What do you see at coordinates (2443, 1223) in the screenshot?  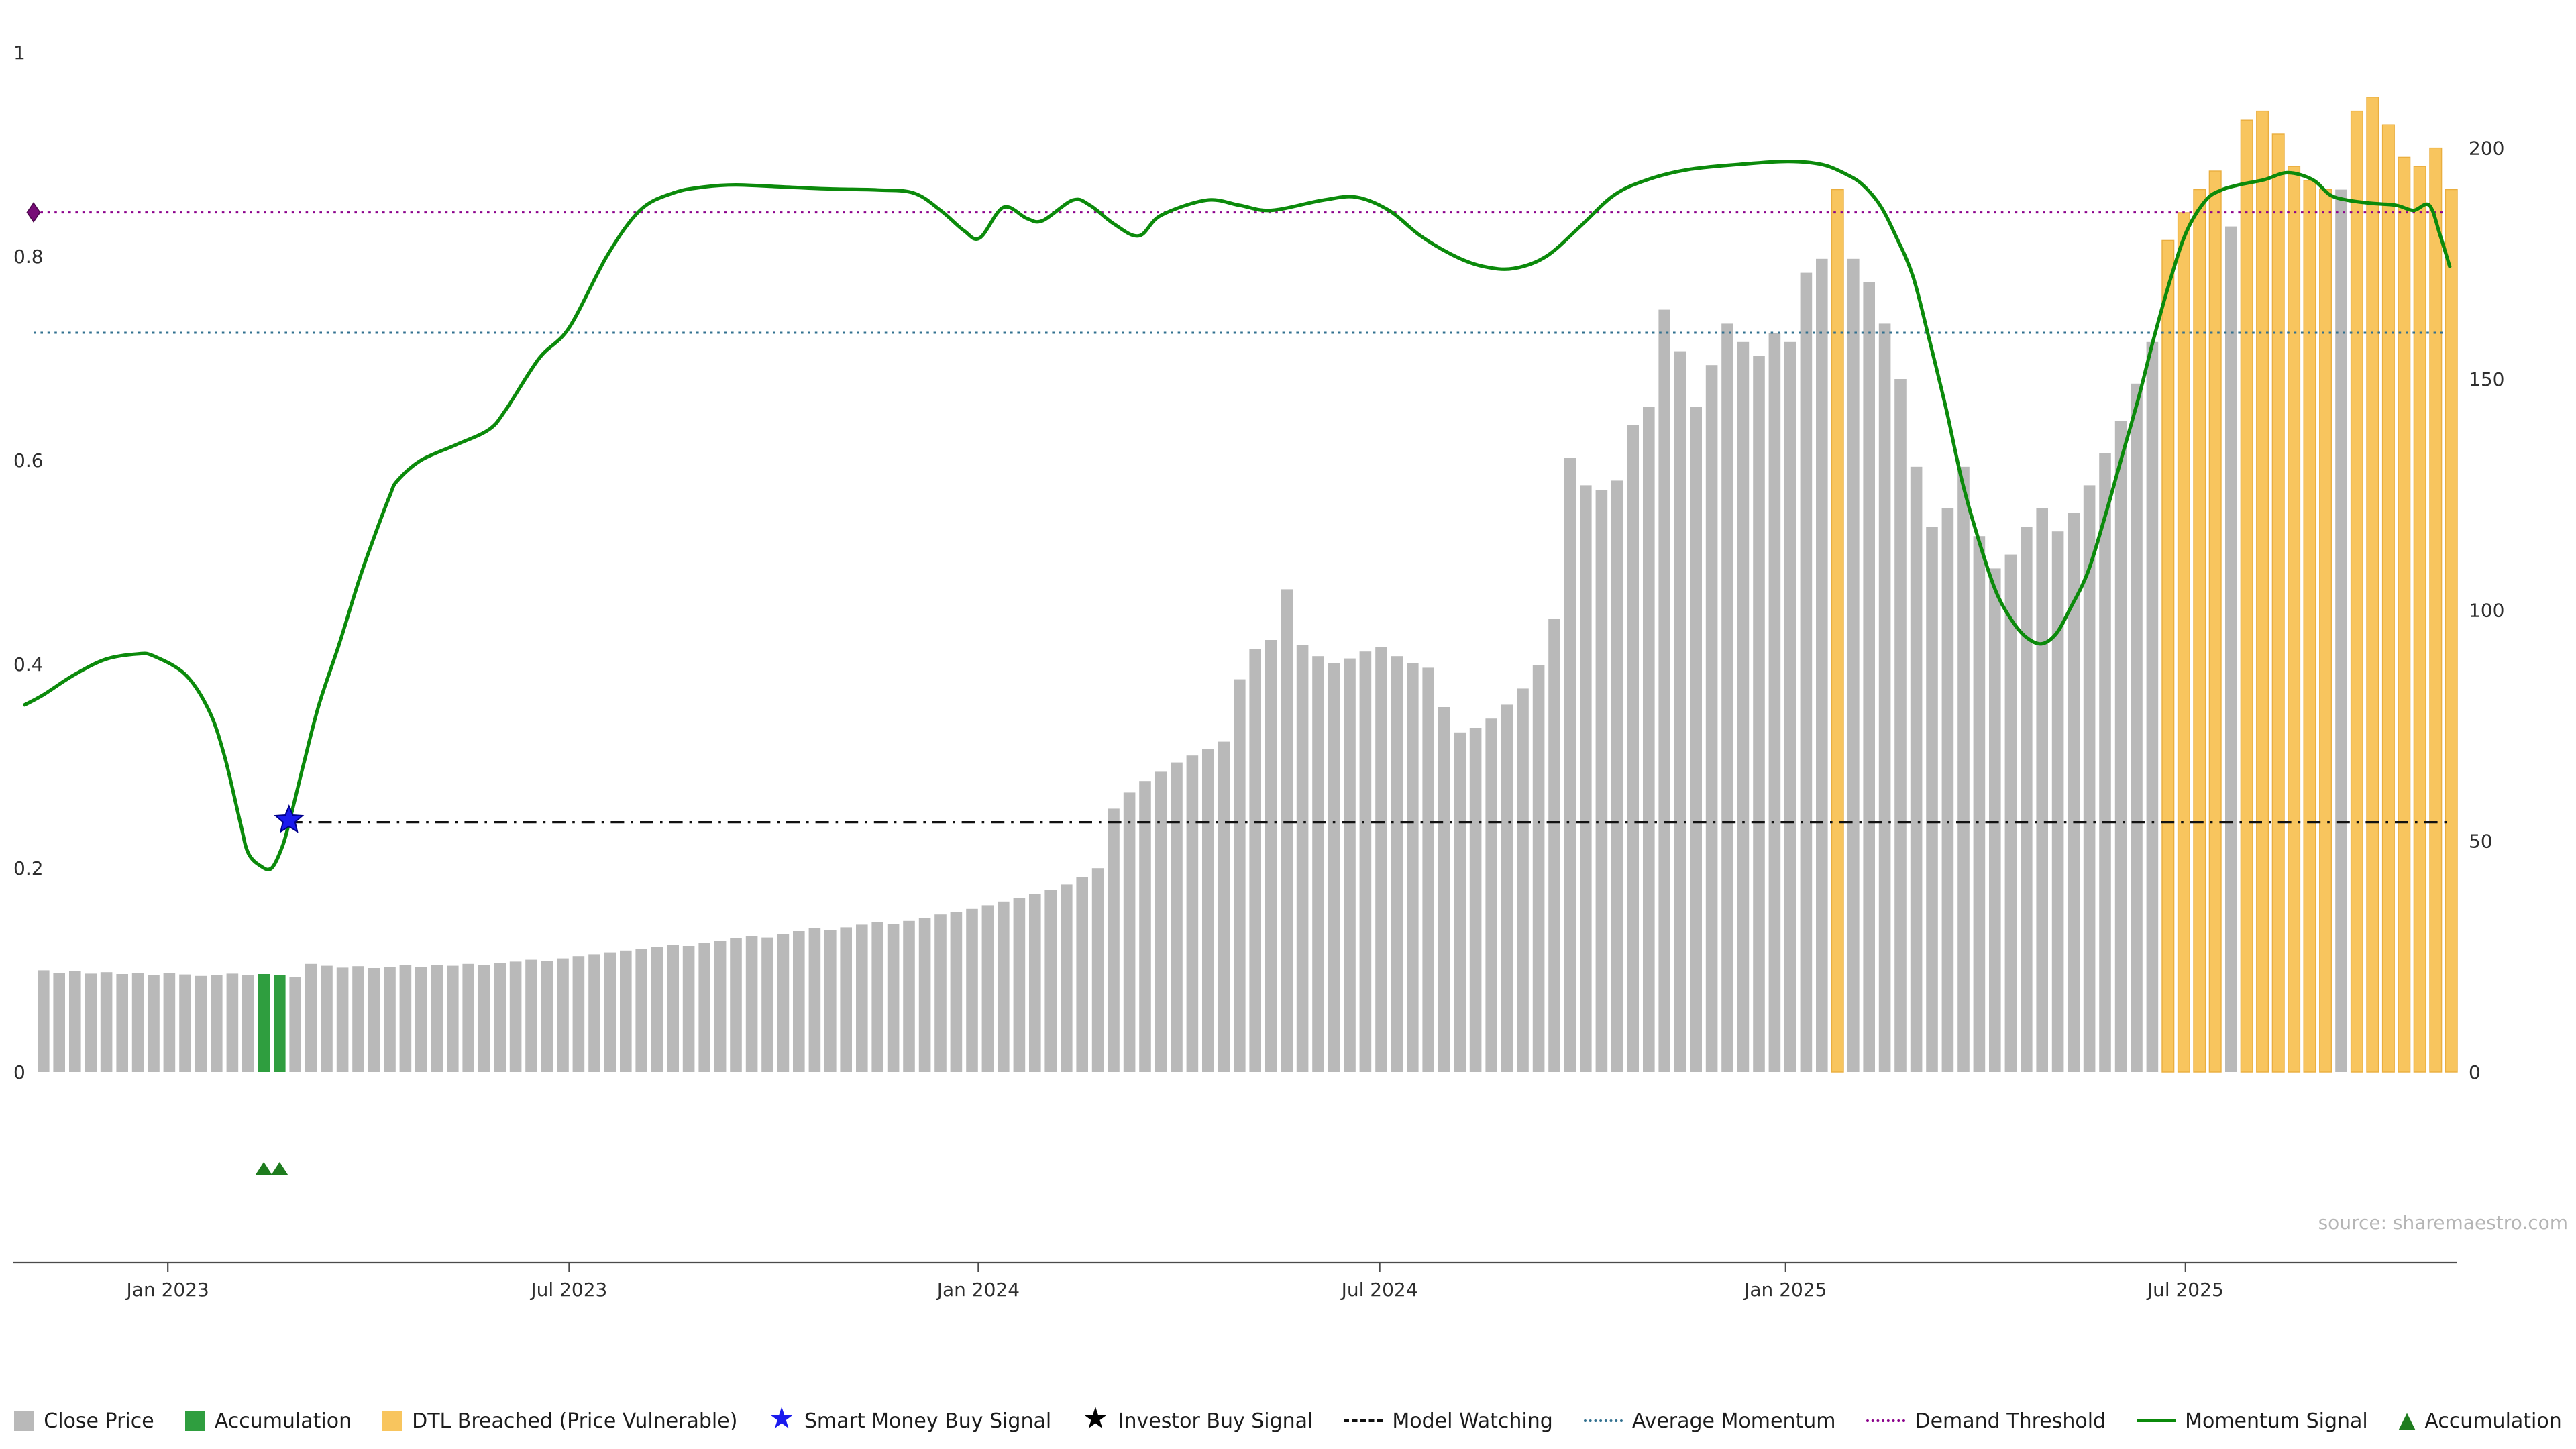 I see `source-credit: source: sharemaestro.com` at bounding box center [2443, 1223].